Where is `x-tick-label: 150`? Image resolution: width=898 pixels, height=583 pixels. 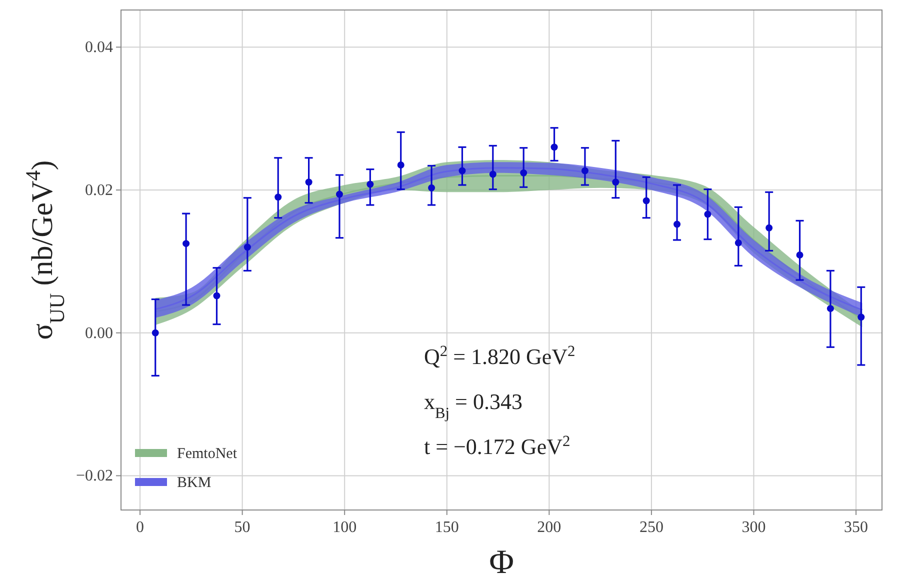 x-tick-label: 150 is located at coordinates (446, 527).